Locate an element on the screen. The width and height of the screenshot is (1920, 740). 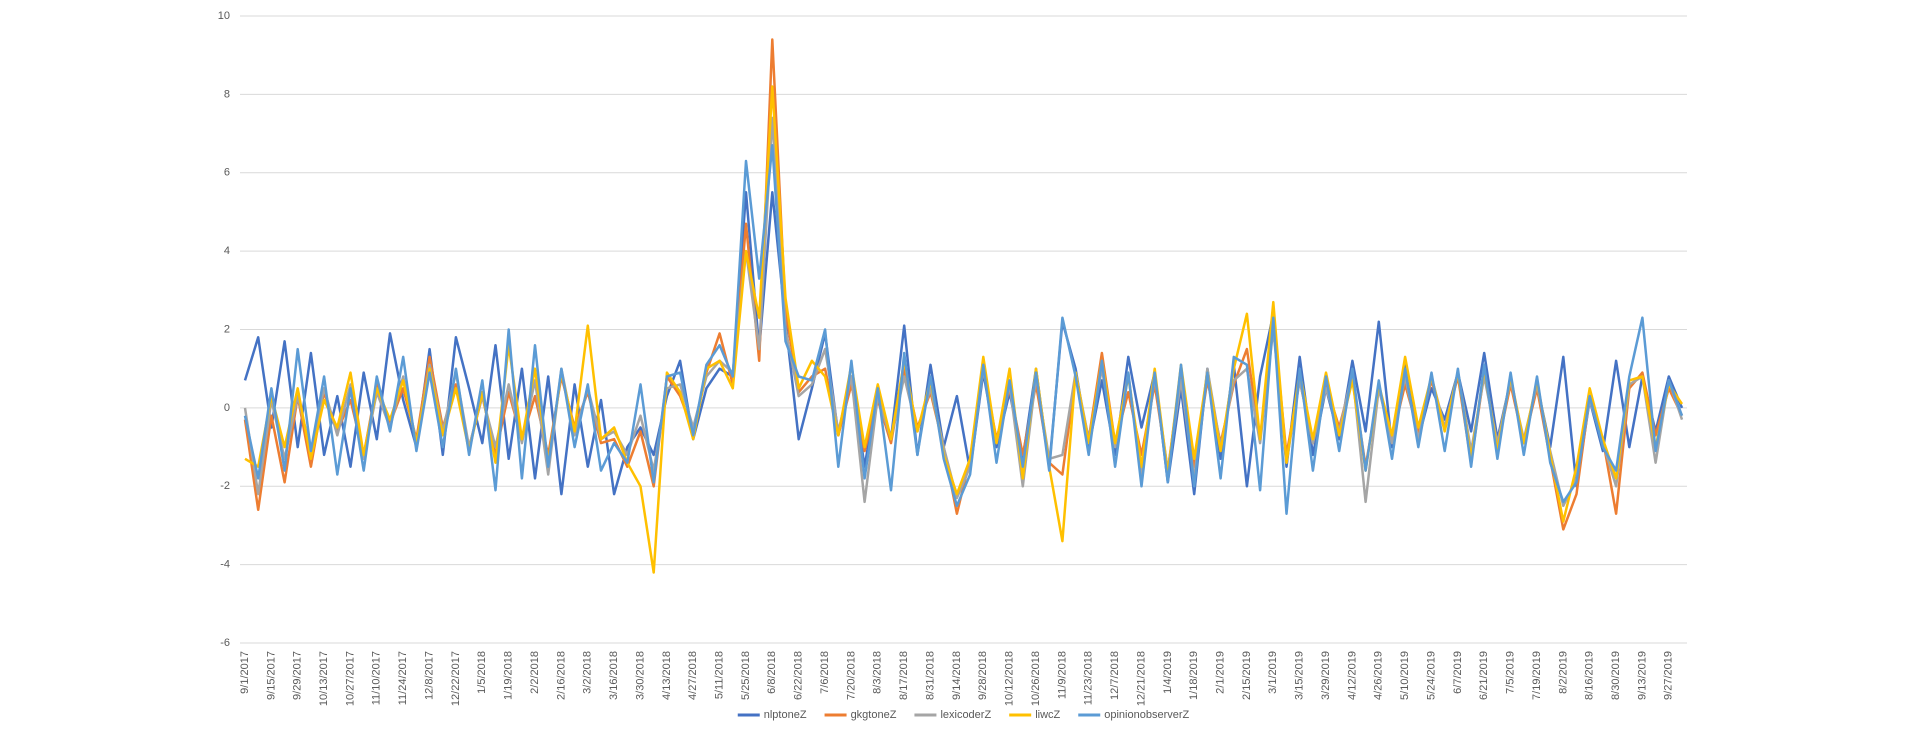
y-tick-label: 10 is located at coordinates (224, 16).